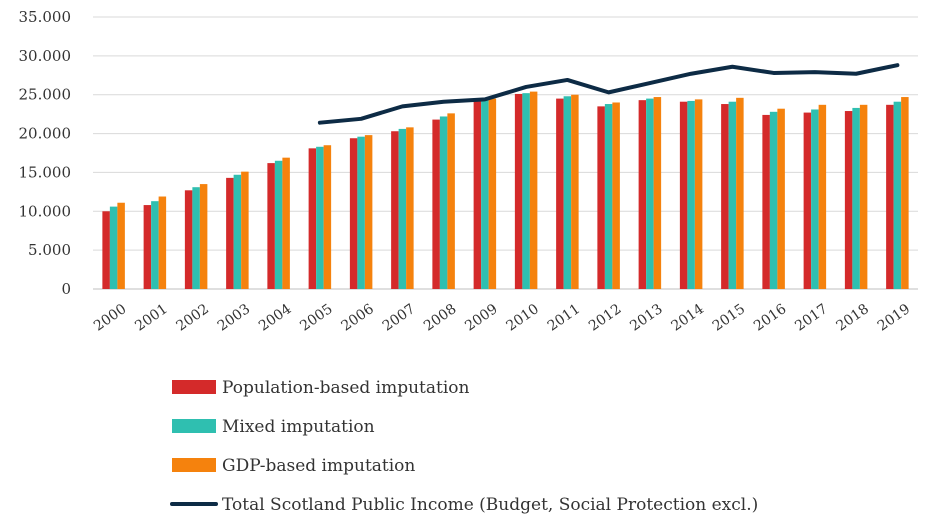 This screenshot has height=520, width=930. What do you see at coordinates (523, 318) in the screenshot?
I see `x-tick-label: 2010` at bounding box center [523, 318].